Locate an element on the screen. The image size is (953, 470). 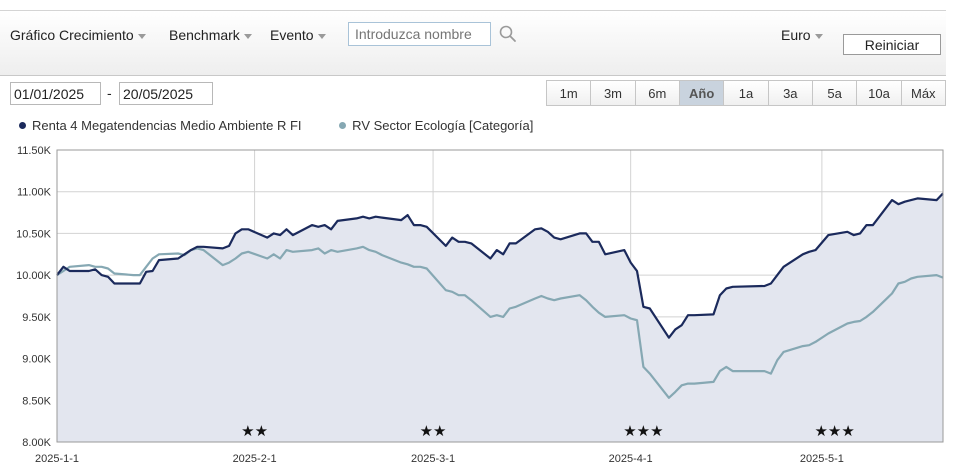
currency-menu: Euro is located at coordinates (802, 35).